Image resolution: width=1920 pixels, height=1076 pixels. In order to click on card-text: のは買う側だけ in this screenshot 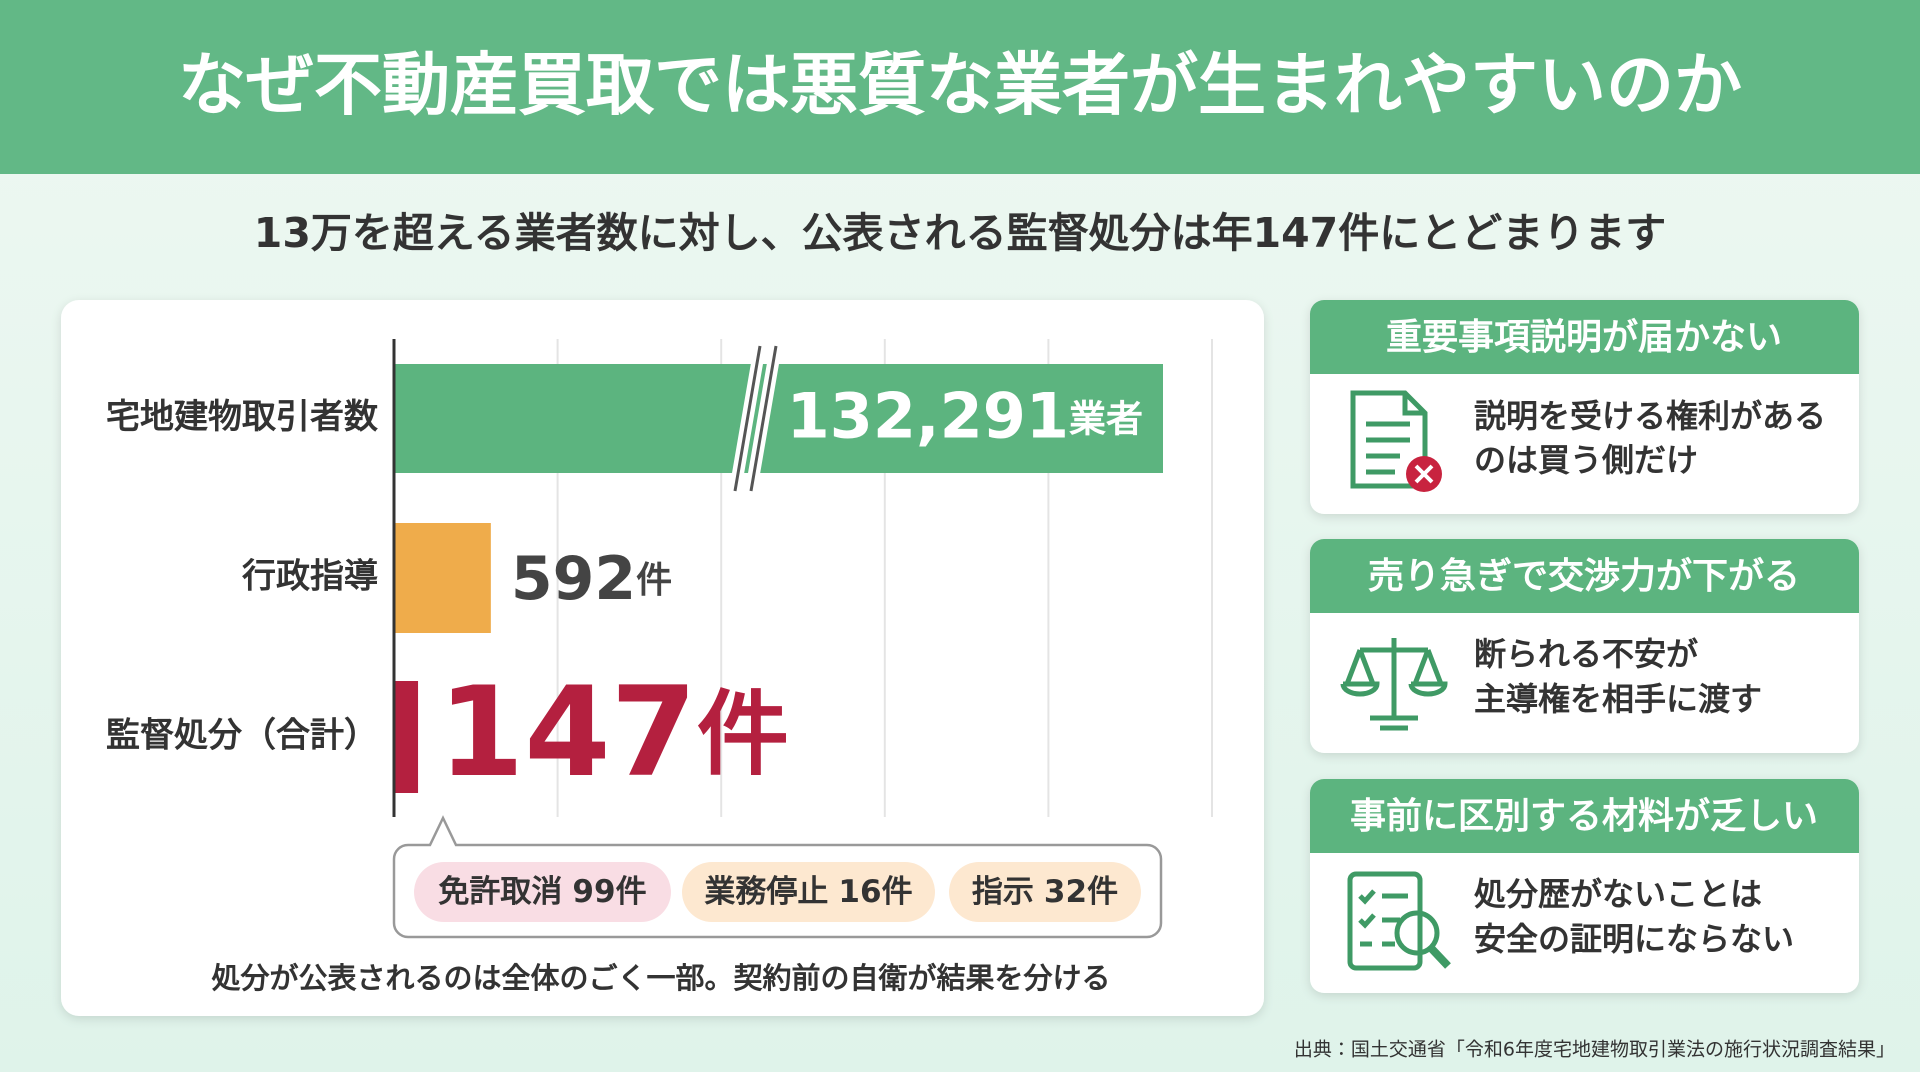, I will do `click(1586, 460)`.